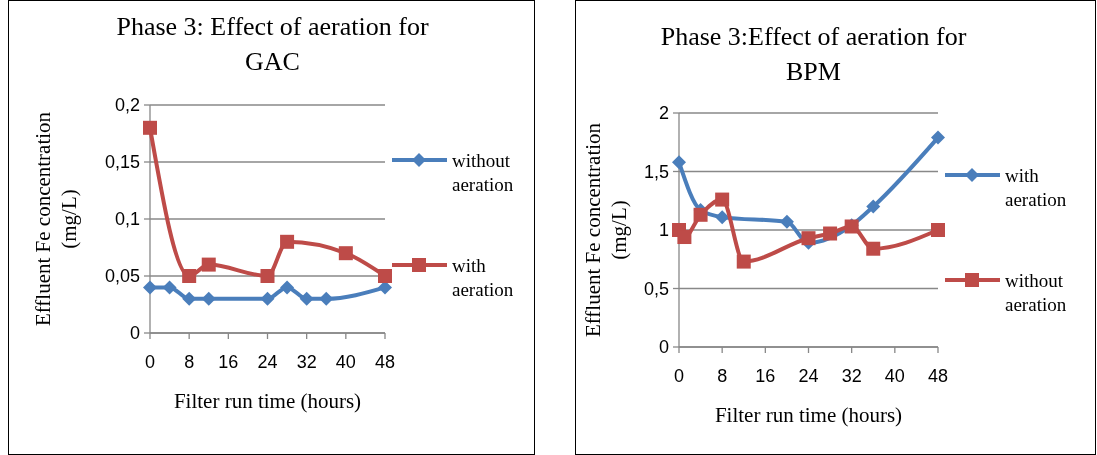 This screenshot has height=455, width=1097. Describe the element at coordinates (813, 54) in the screenshot. I see `chart-title: Phase 3:Effect of aeration for BPM` at that location.